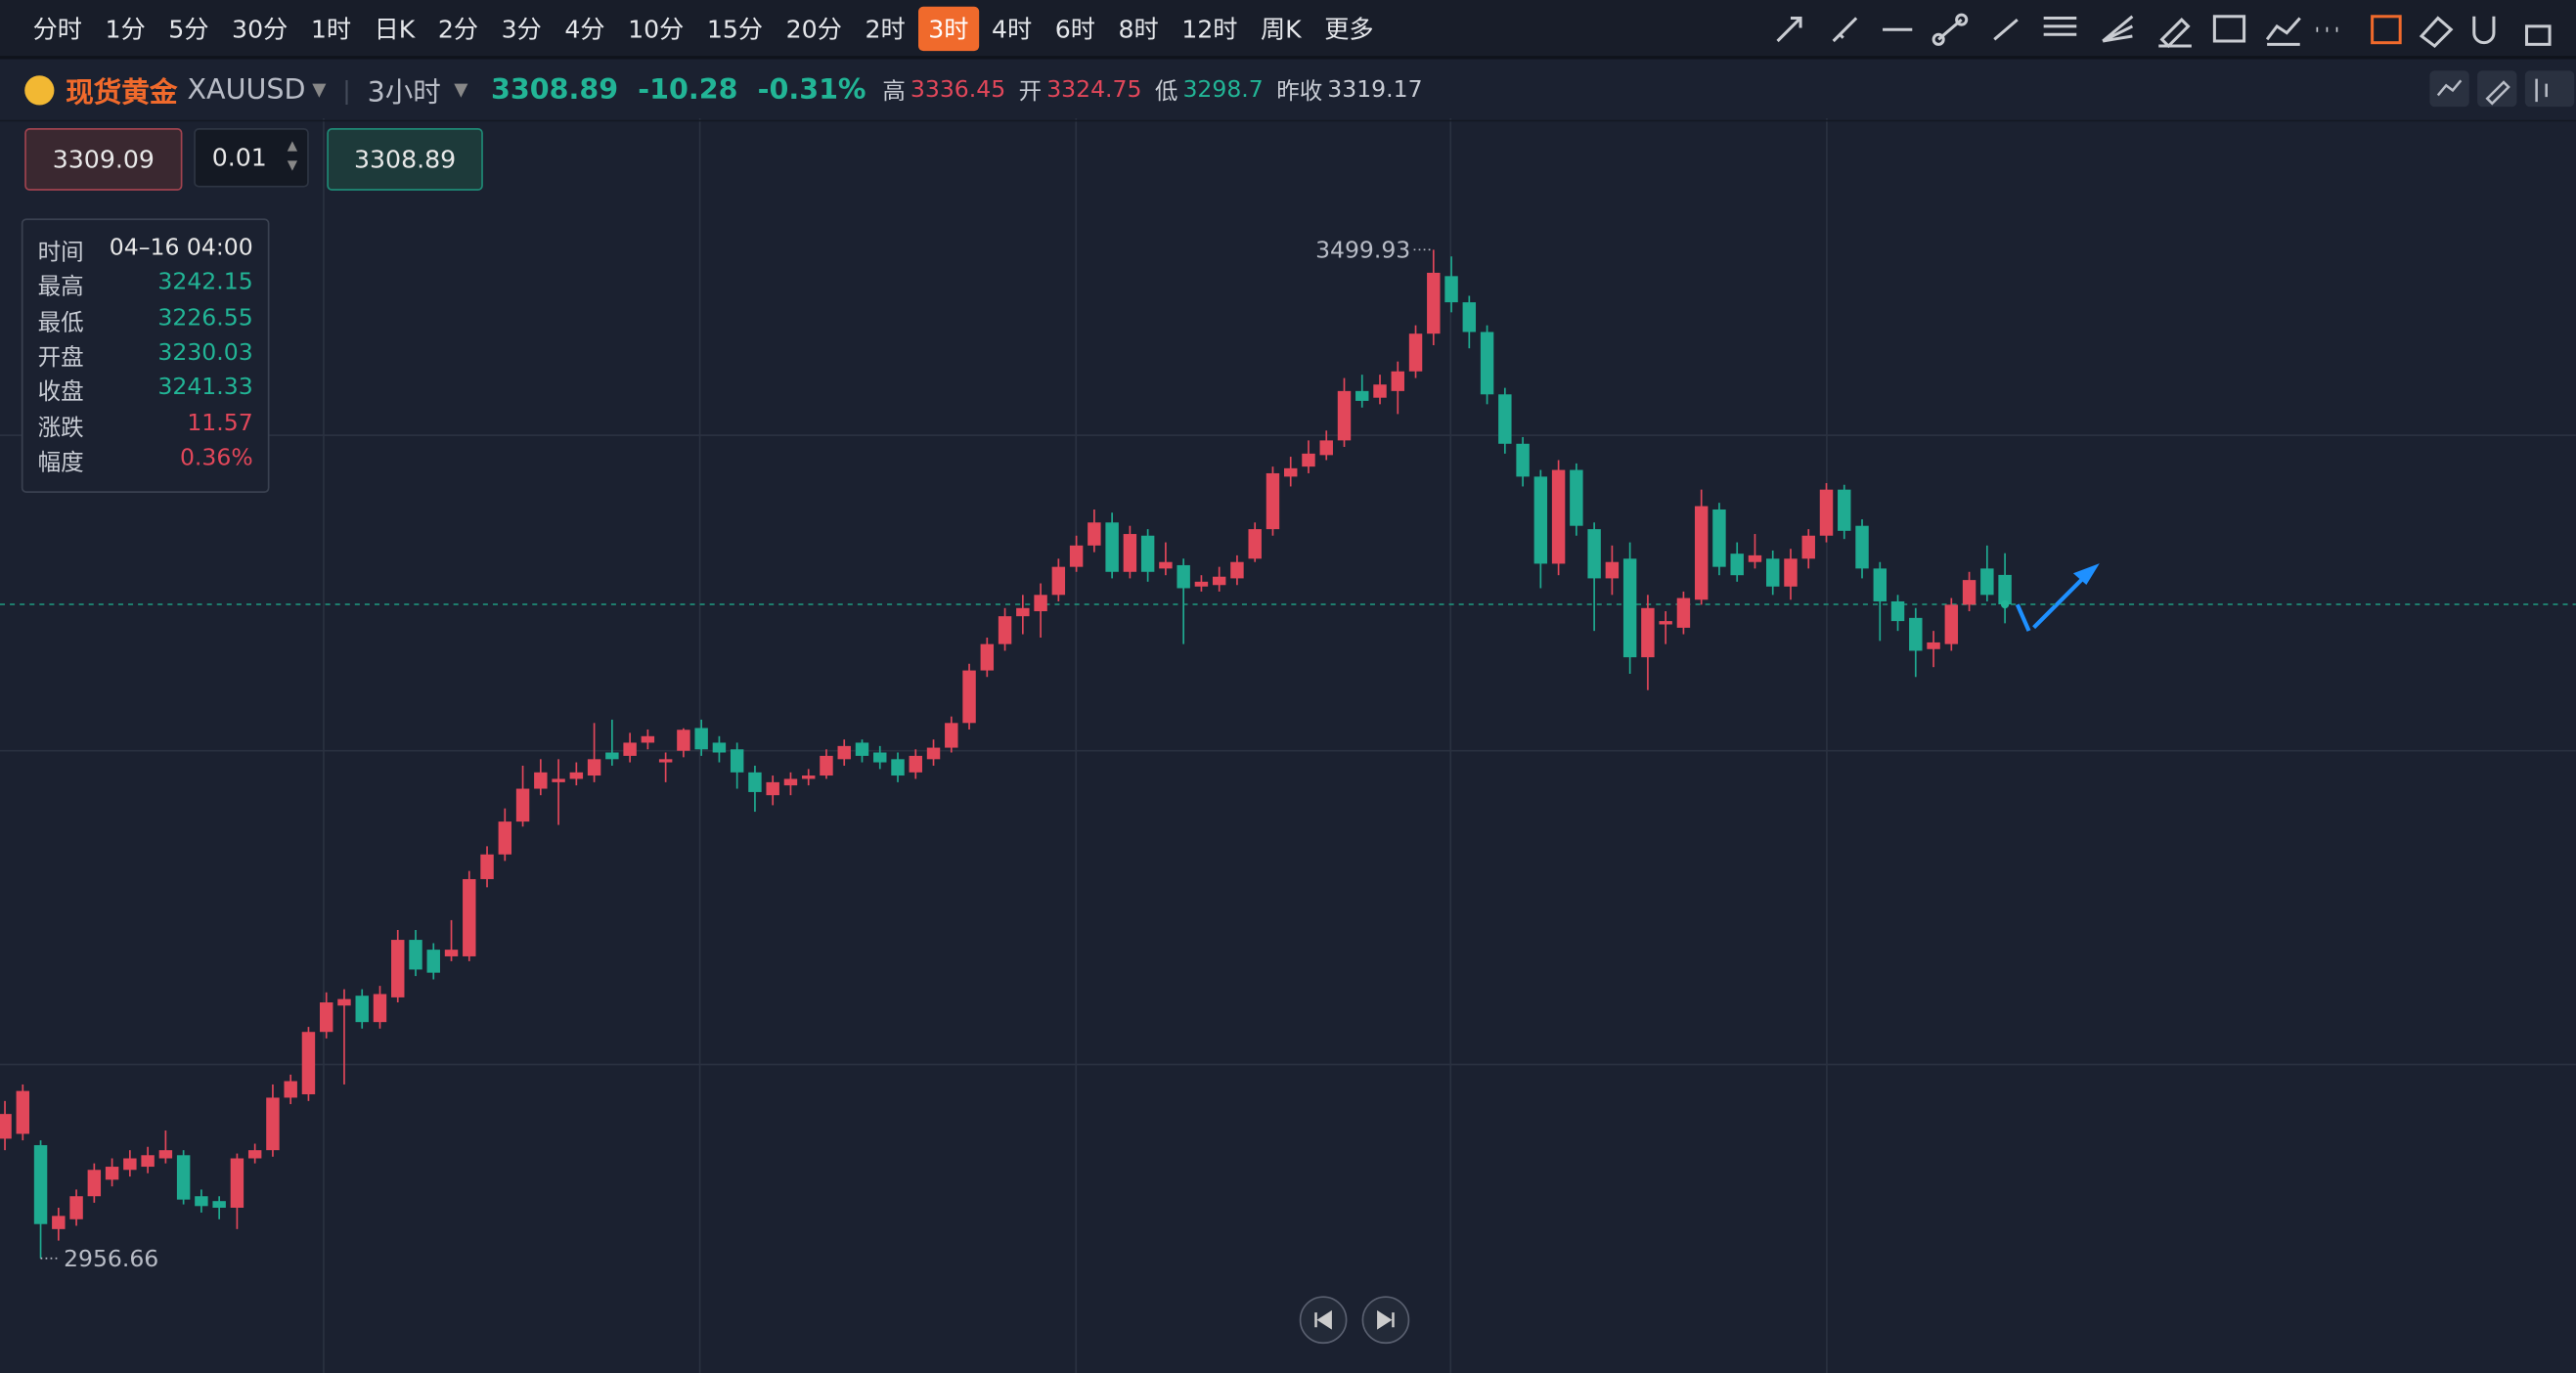 This screenshot has width=2576, height=1373. I want to click on scroll-prev, so click(1323, 1320).